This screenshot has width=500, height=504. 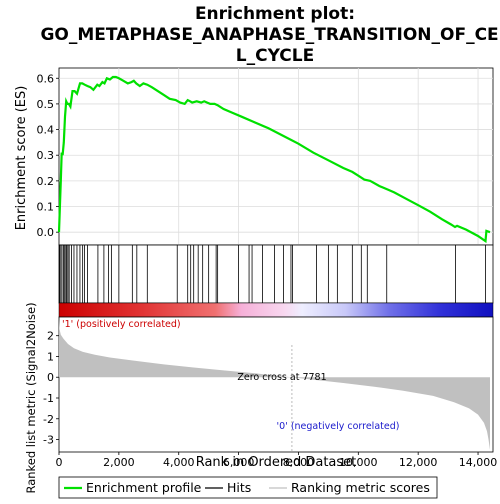 I want to click on hits-plot-area, so click(x=276, y=274).